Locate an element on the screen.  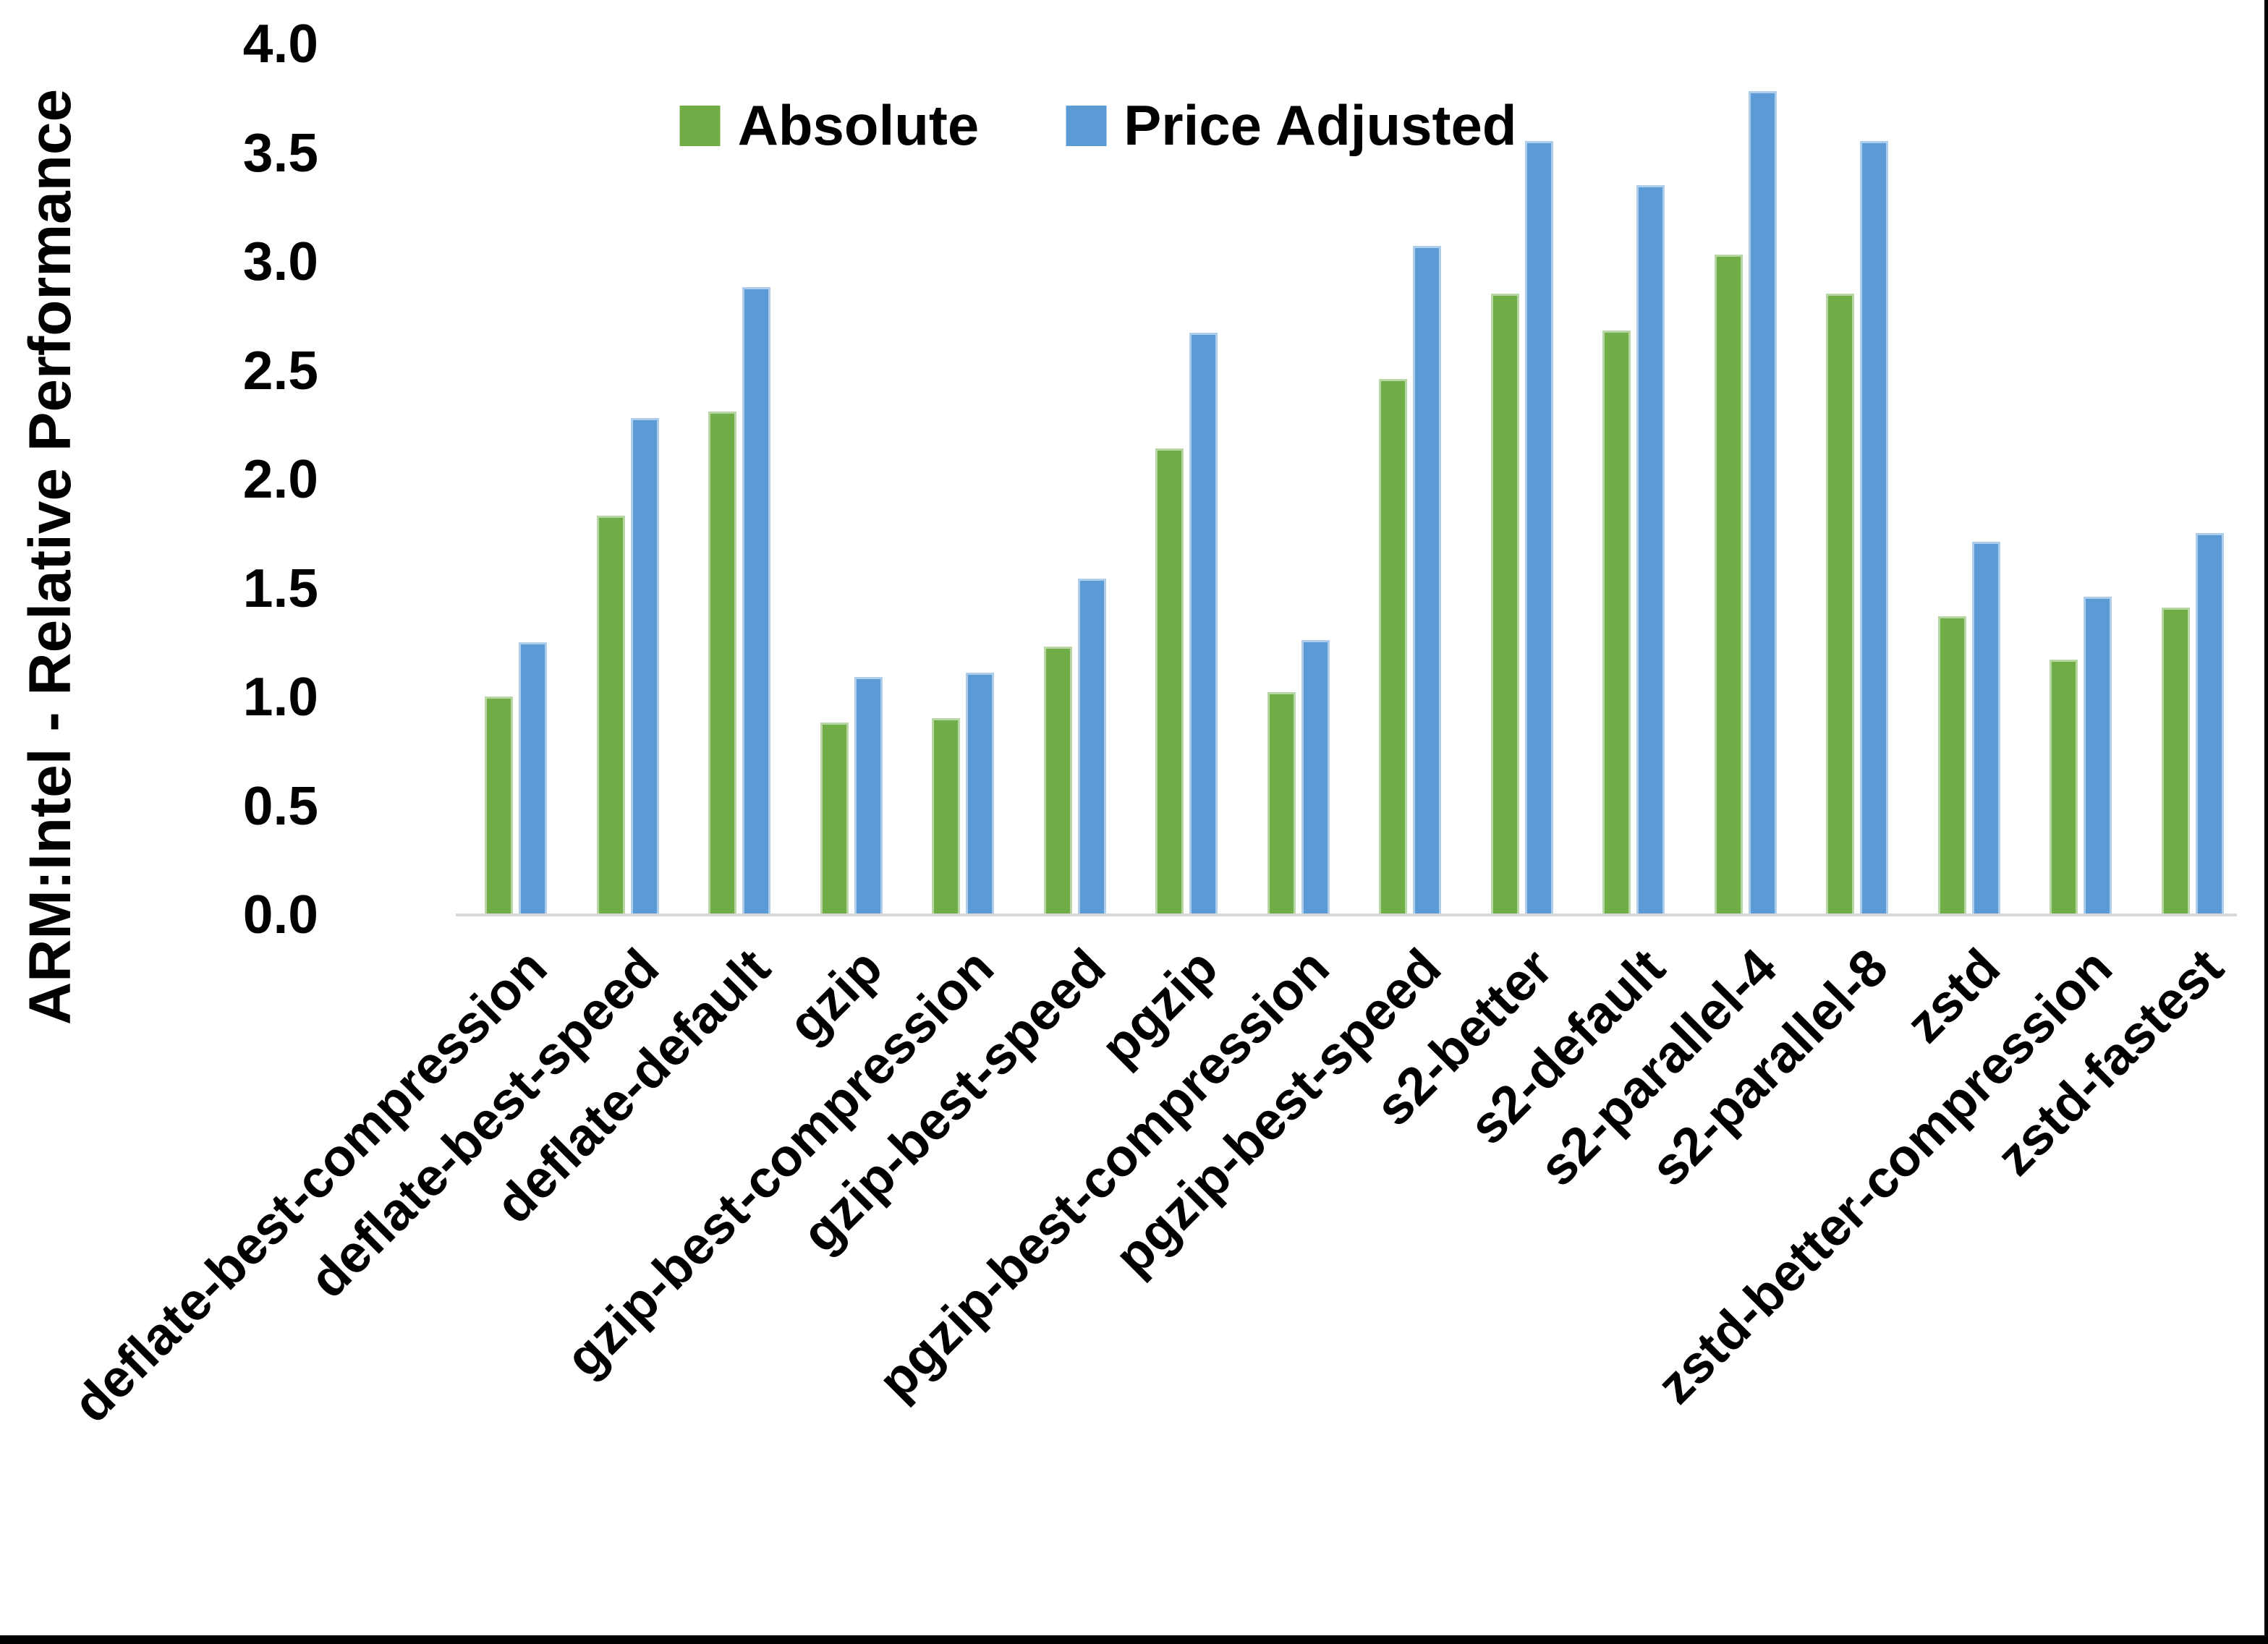
y-tick-label: 4.0 is located at coordinates (280, 43).